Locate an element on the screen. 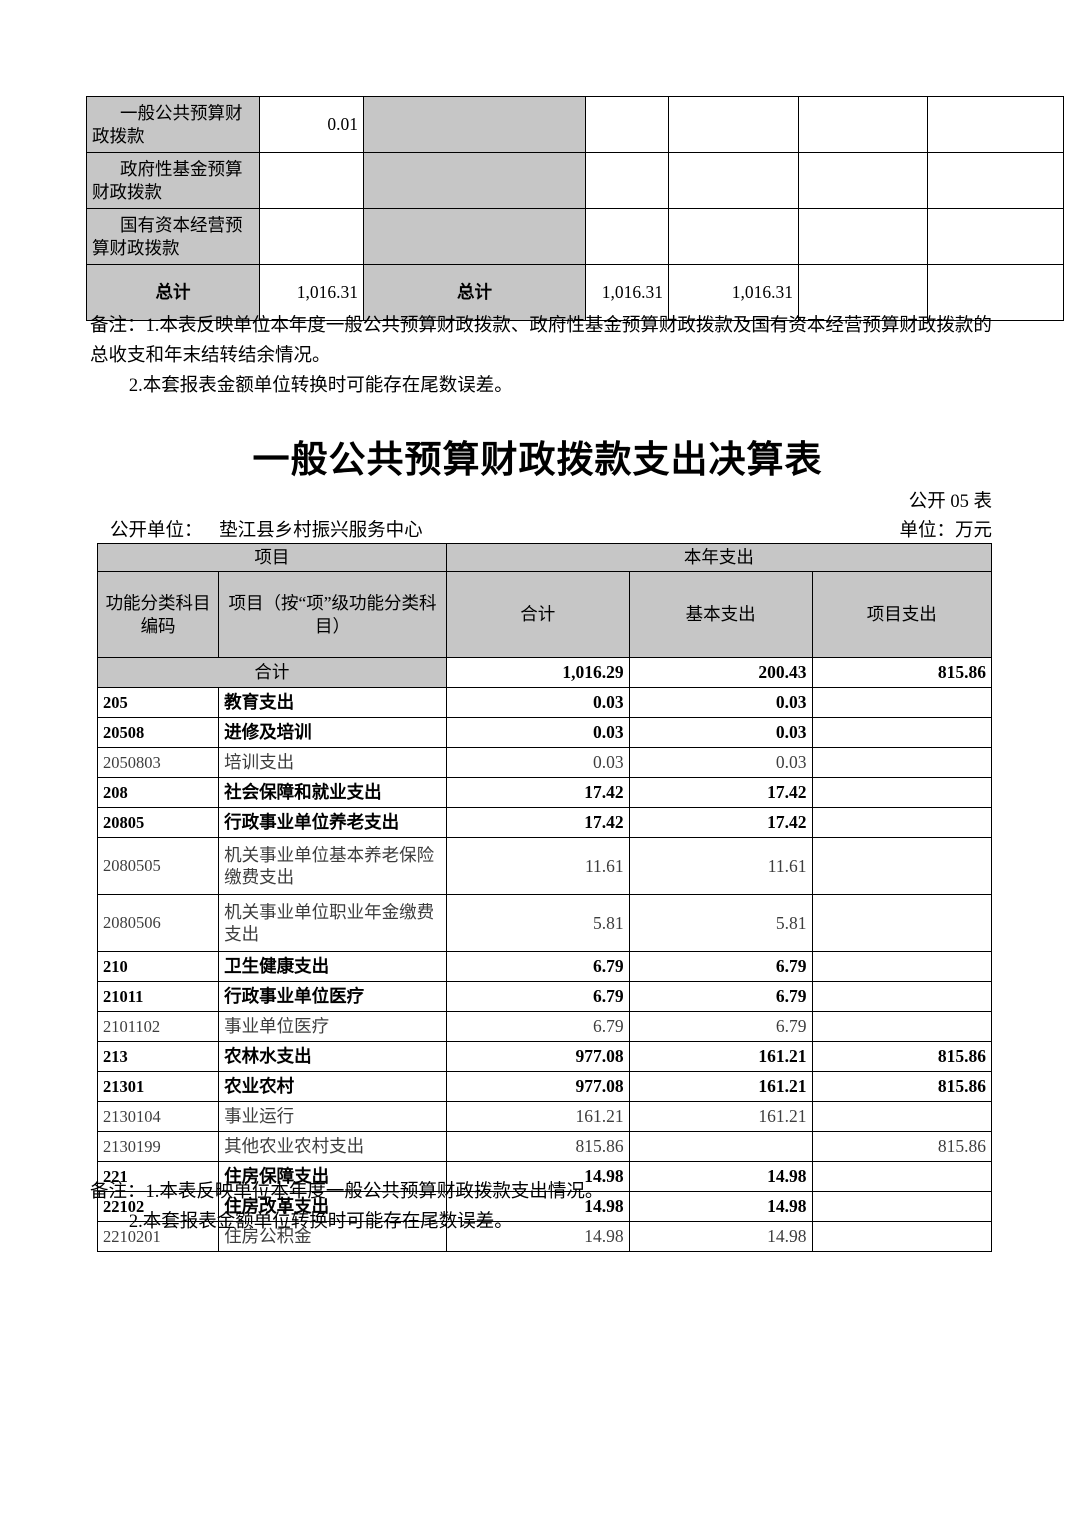 This screenshot has width=1075, height=1520. row-item-name: 农林水支出 is located at coordinates (332, 1056).